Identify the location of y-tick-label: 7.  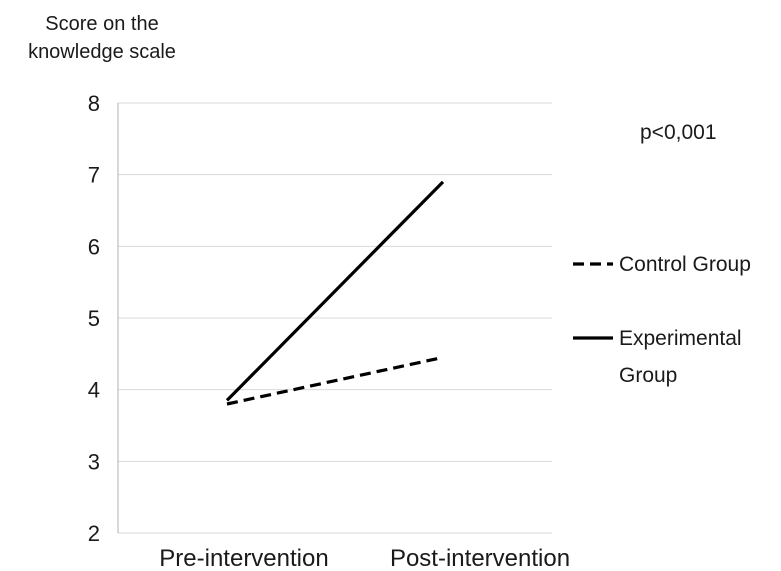
(94, 175).